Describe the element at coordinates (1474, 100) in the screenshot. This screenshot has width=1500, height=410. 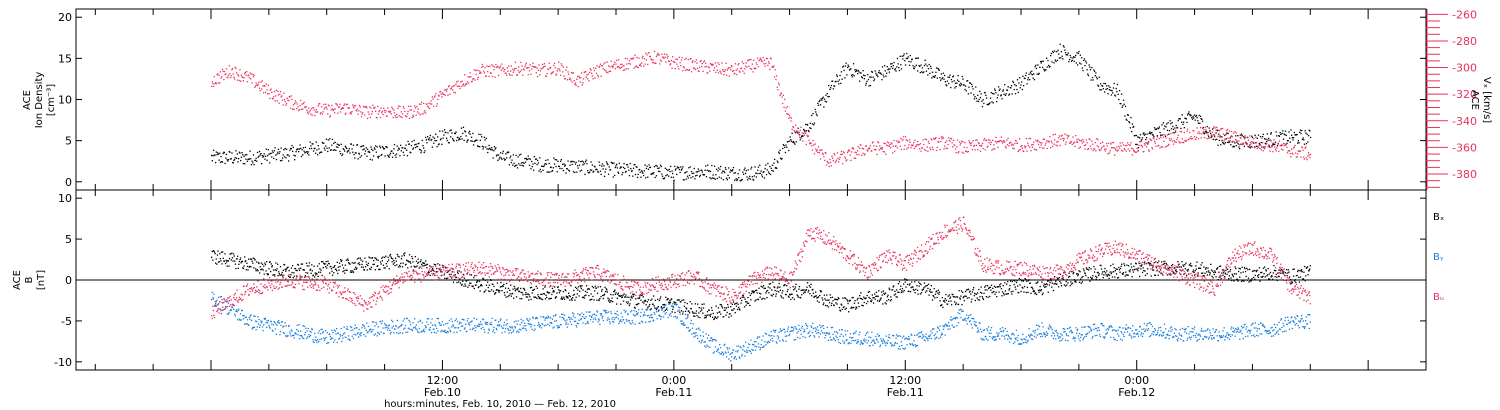
I see `top-right-label-line1: ACE` at that location.